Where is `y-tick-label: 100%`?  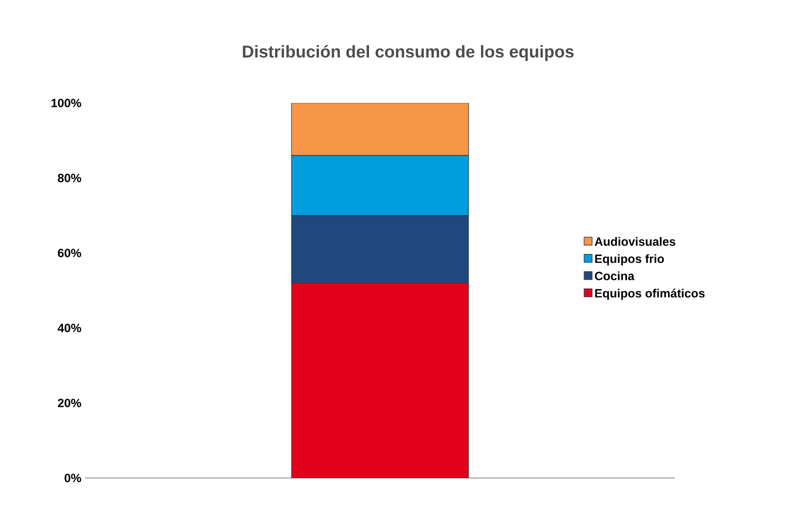
y-tick-label: 100% is located at coordinates (67, 103).